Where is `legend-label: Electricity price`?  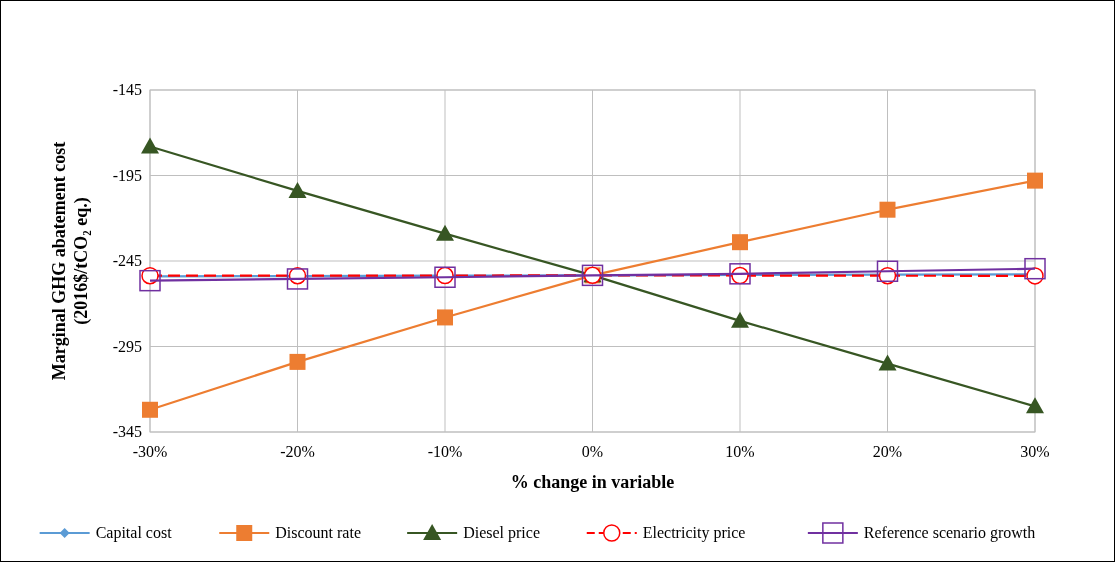 legend-label: Electricity price is located at coordinates (694, 533).